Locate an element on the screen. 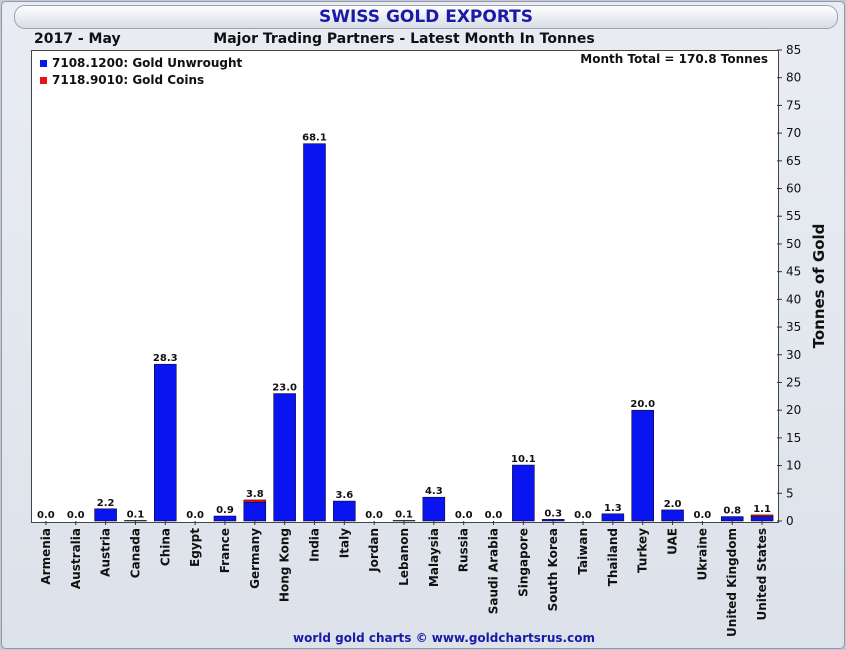 This screenshot has height=650, width=846. chart-title: SWISS GOLD EXPORTS is located at coordinates (426, 17).